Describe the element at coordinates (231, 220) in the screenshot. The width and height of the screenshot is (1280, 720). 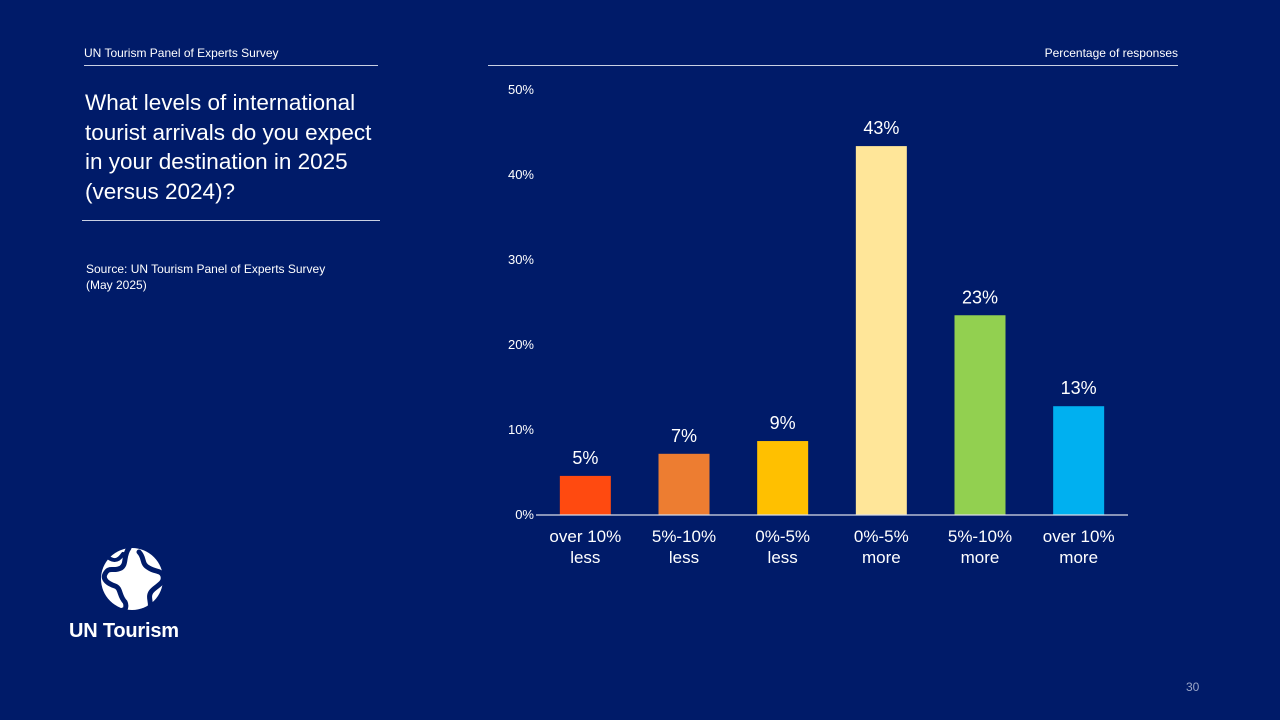
I see `question-divider` at that location.